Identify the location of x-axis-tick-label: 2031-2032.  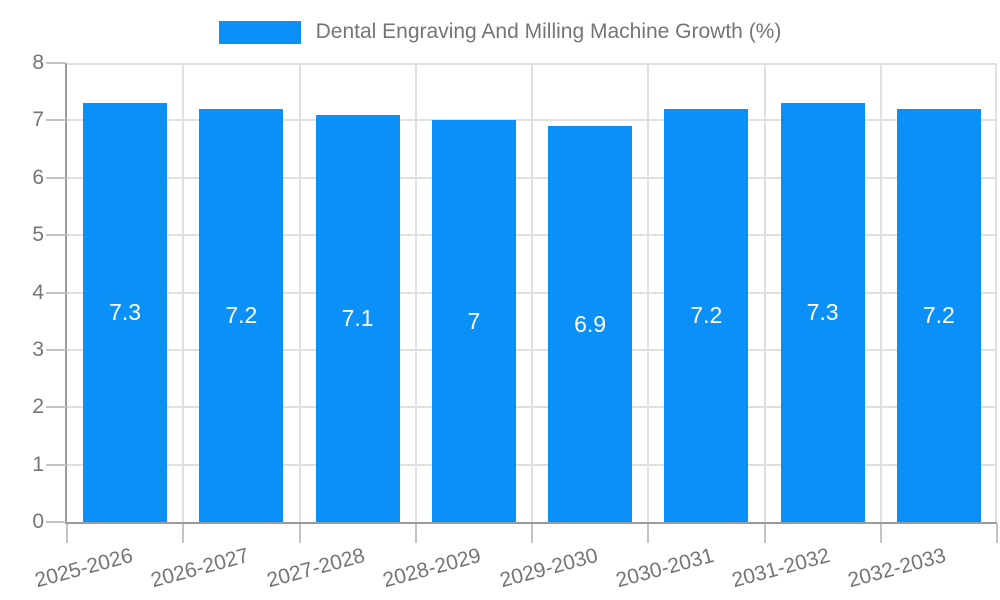
(781, 568).